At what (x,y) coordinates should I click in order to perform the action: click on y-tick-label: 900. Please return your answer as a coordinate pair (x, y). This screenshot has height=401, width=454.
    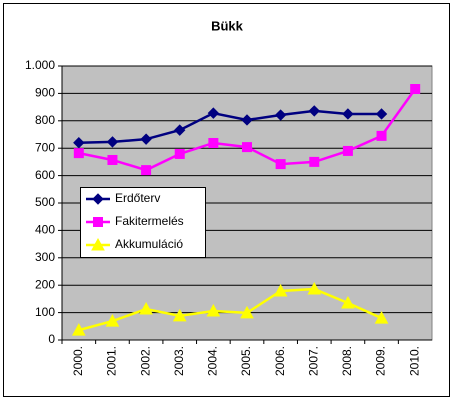
    Looking at the image, I should click on (45, 93).